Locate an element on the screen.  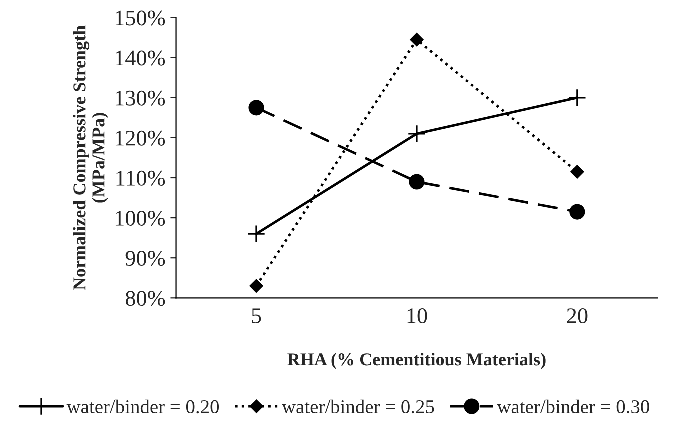
y-tick-label: 100% is located at coordinates (141, 218).